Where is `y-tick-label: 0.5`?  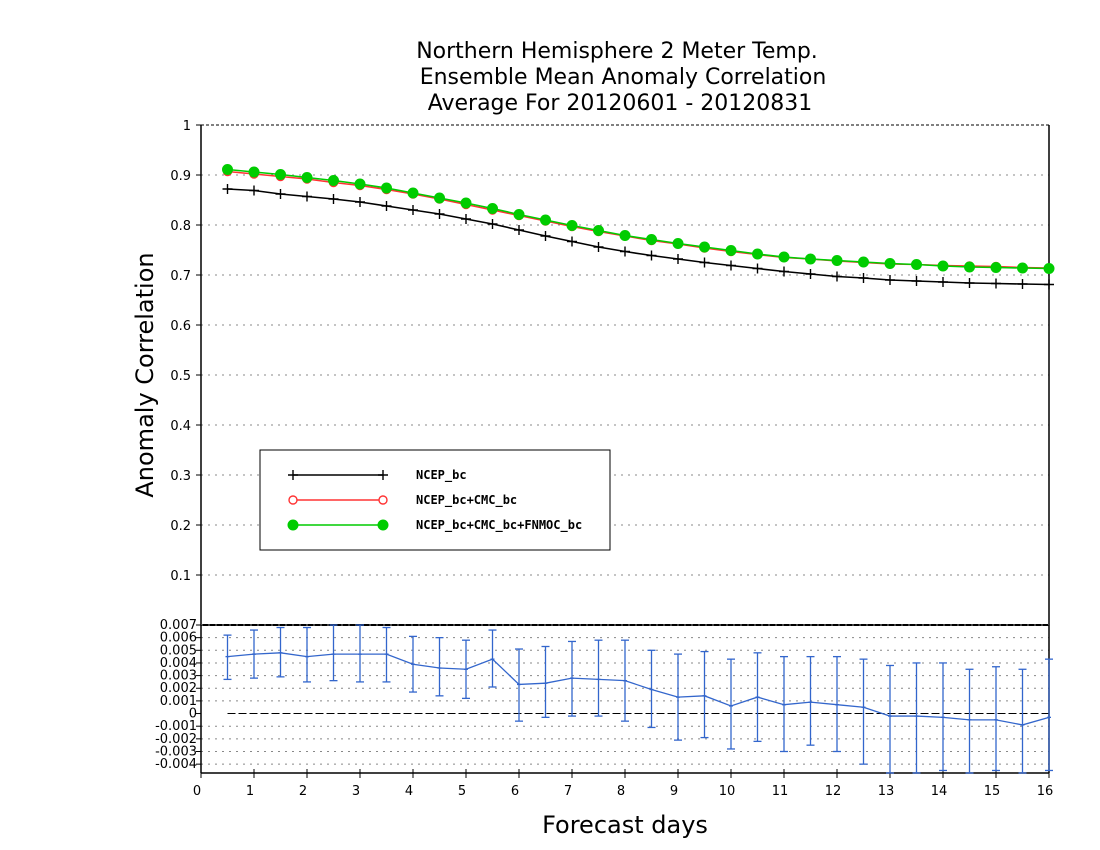
y-tick-label: 0.5 is located at coordinates (180, 376).